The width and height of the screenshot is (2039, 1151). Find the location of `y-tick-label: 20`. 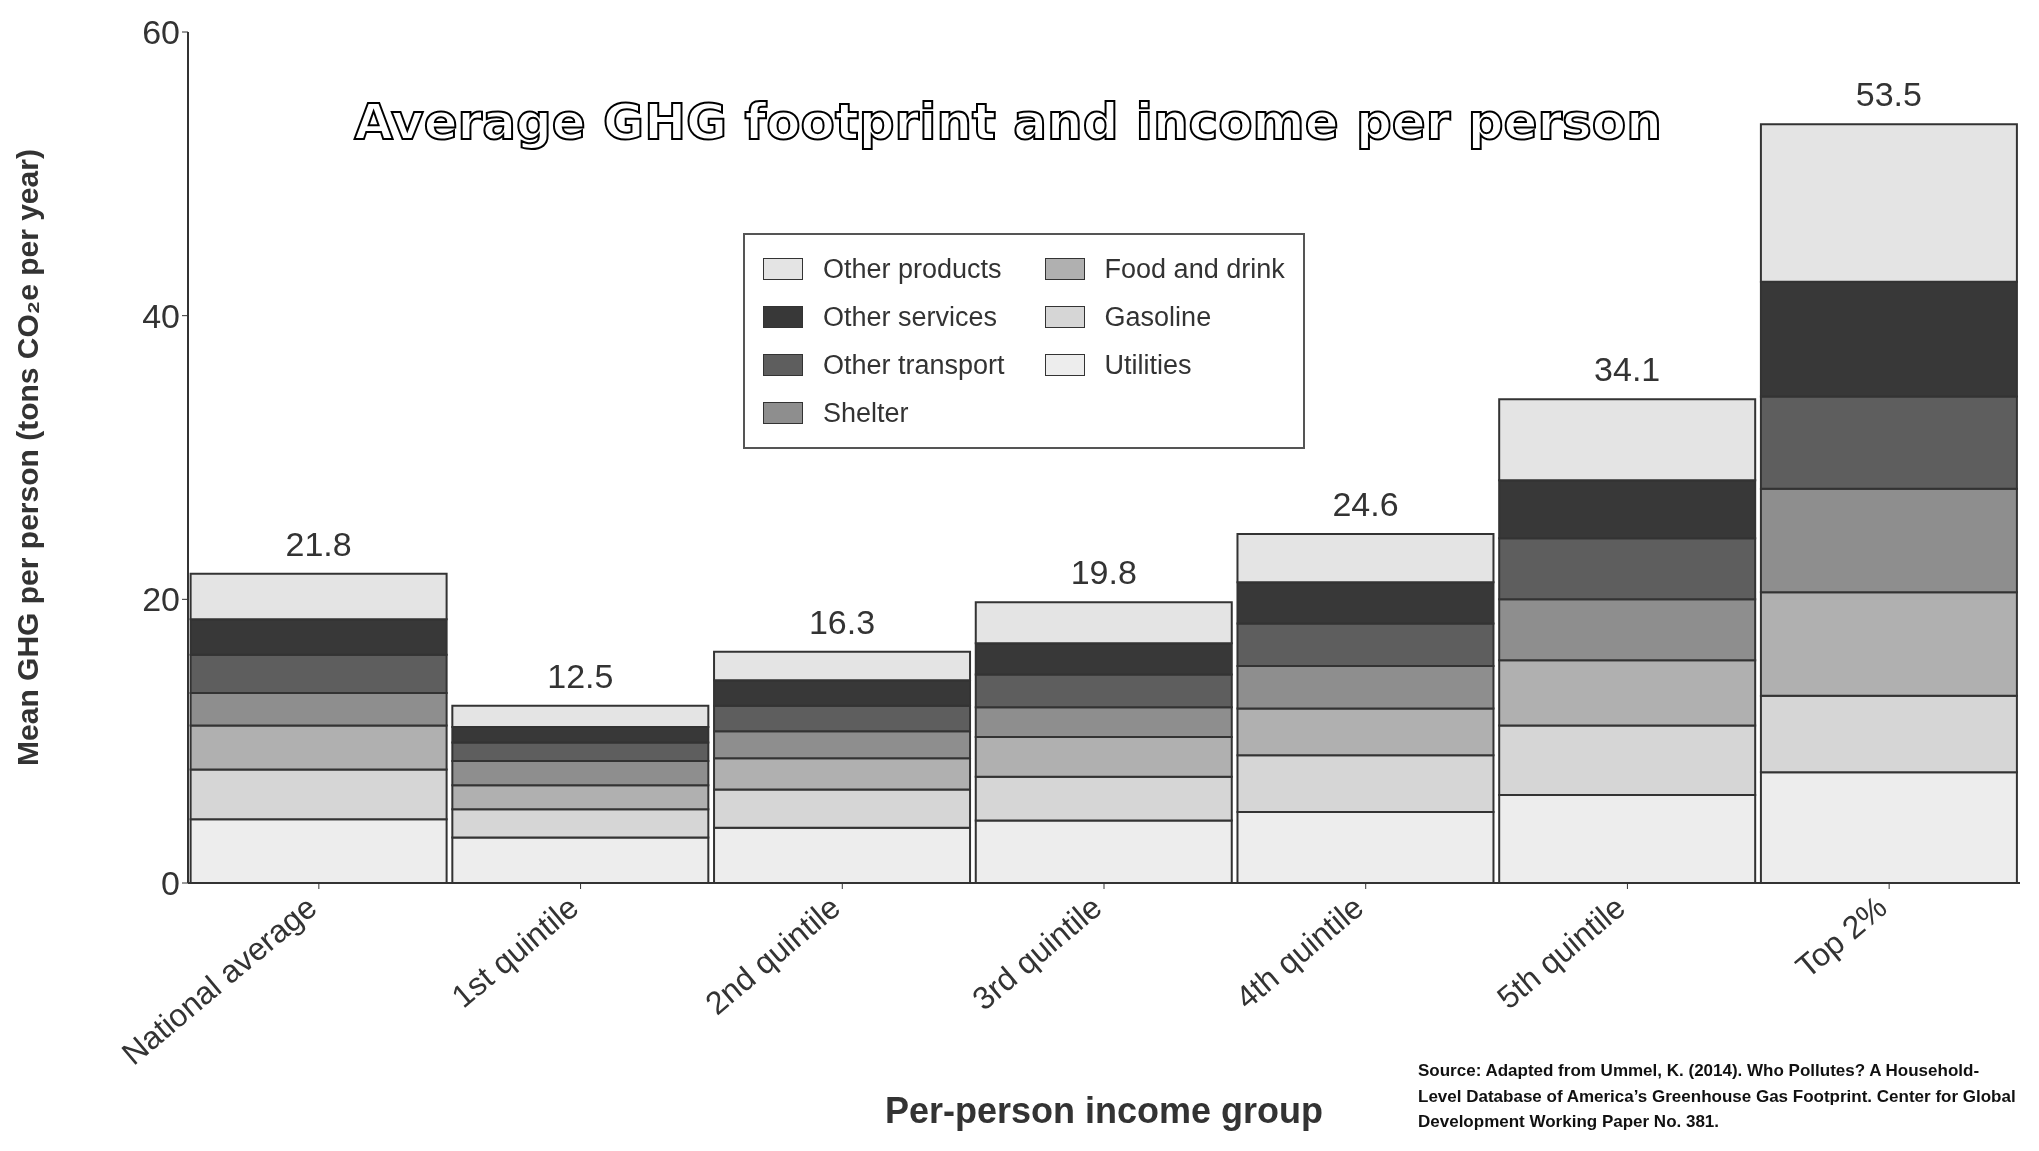

y-tick-label: 20 is located at coordinates (161, 599).